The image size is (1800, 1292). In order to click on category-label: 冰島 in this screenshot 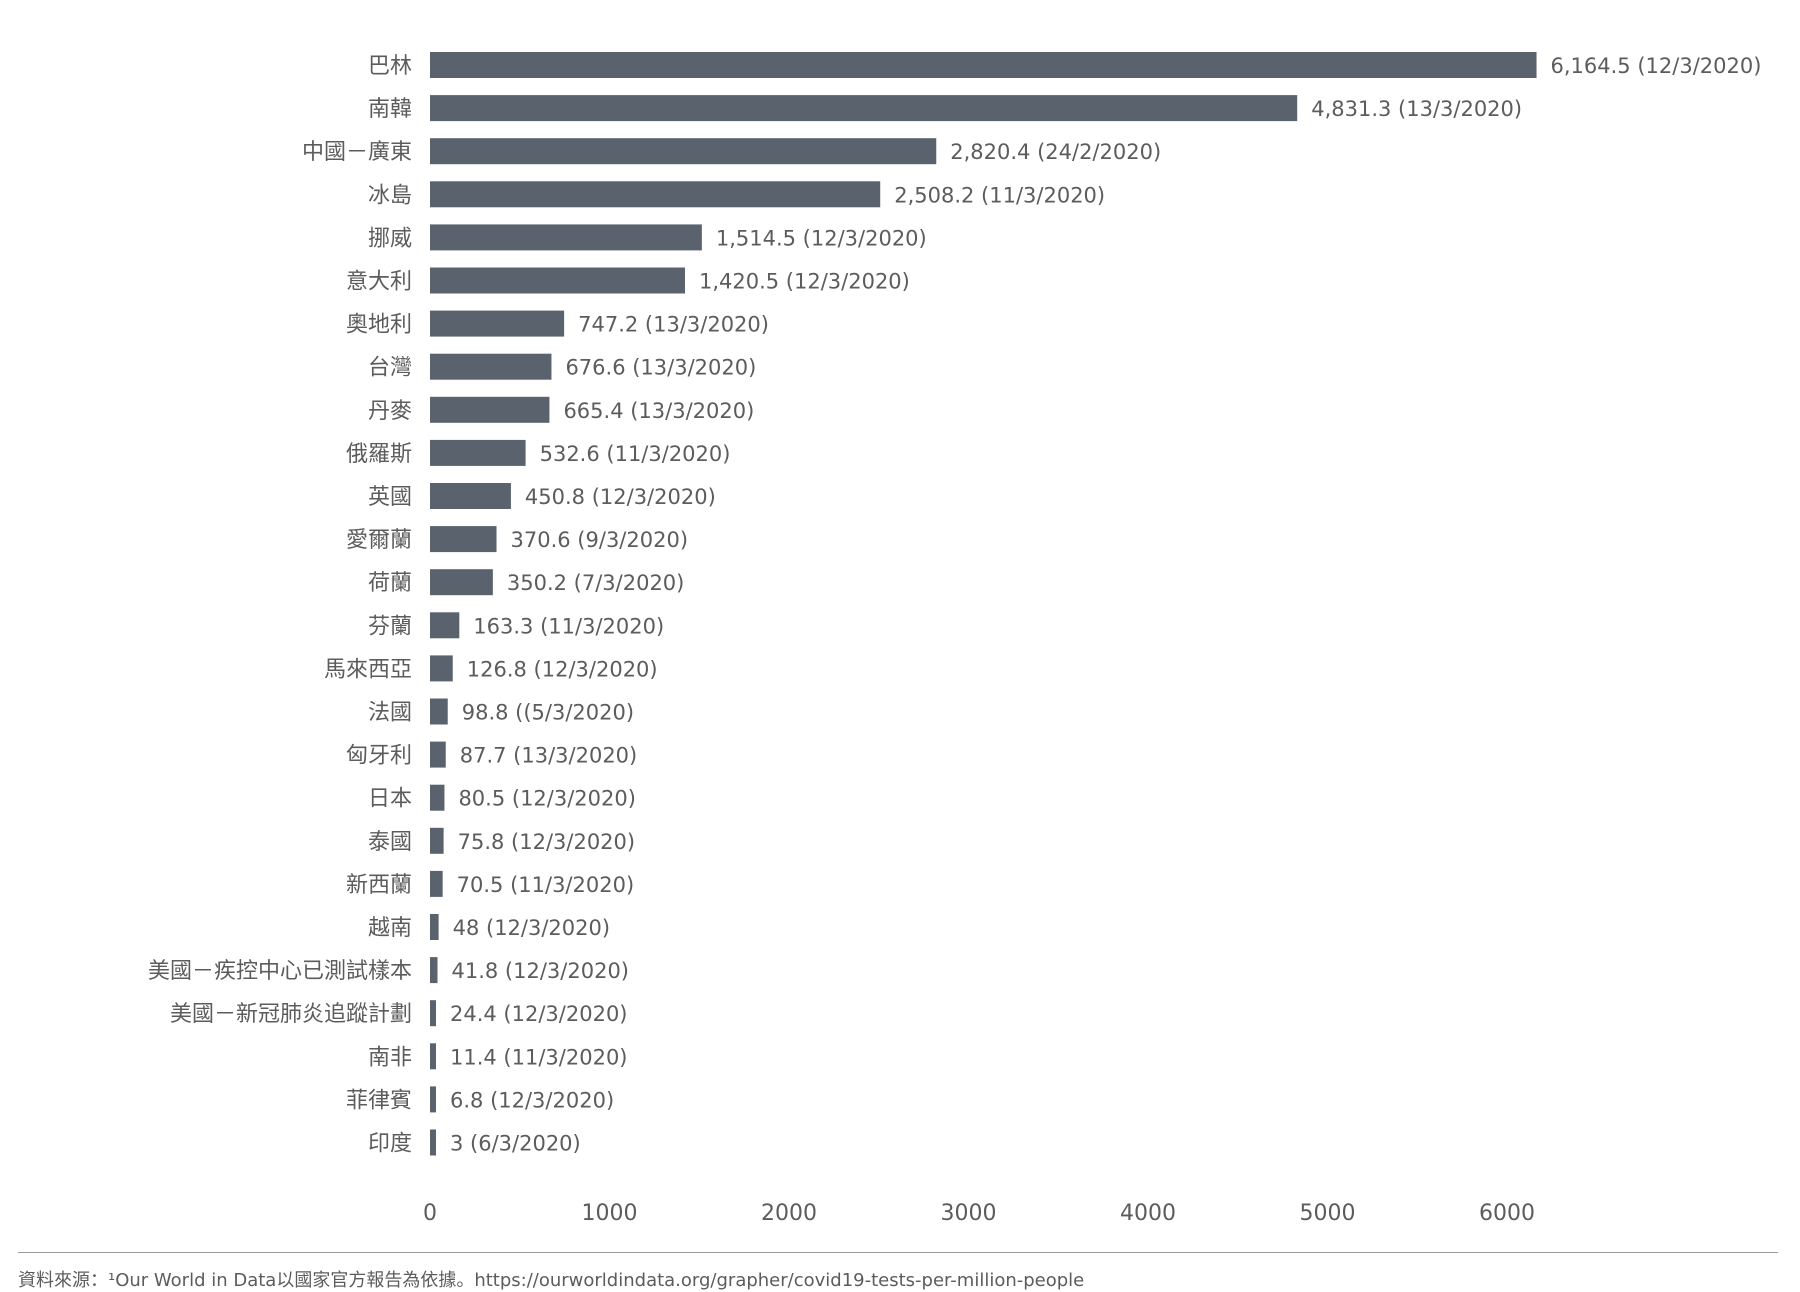, I will do `click(390, 195)`.